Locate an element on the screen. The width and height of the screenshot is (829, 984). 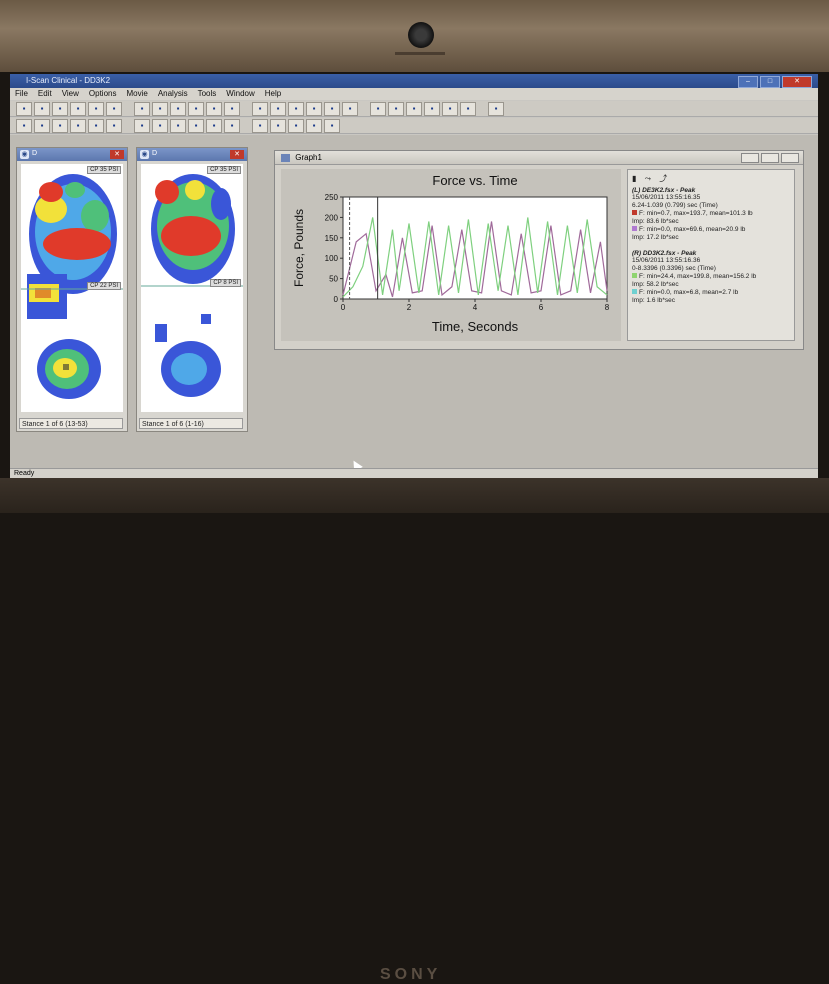
maximize-button: □ is located at coordinates (770, 82).